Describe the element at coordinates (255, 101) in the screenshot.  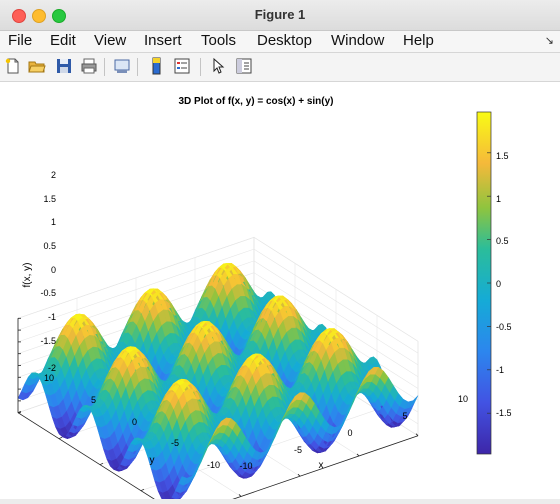
I see `plot-title: 3D Plot of f(x, y) = cos(x) + sin(y)` at that location.